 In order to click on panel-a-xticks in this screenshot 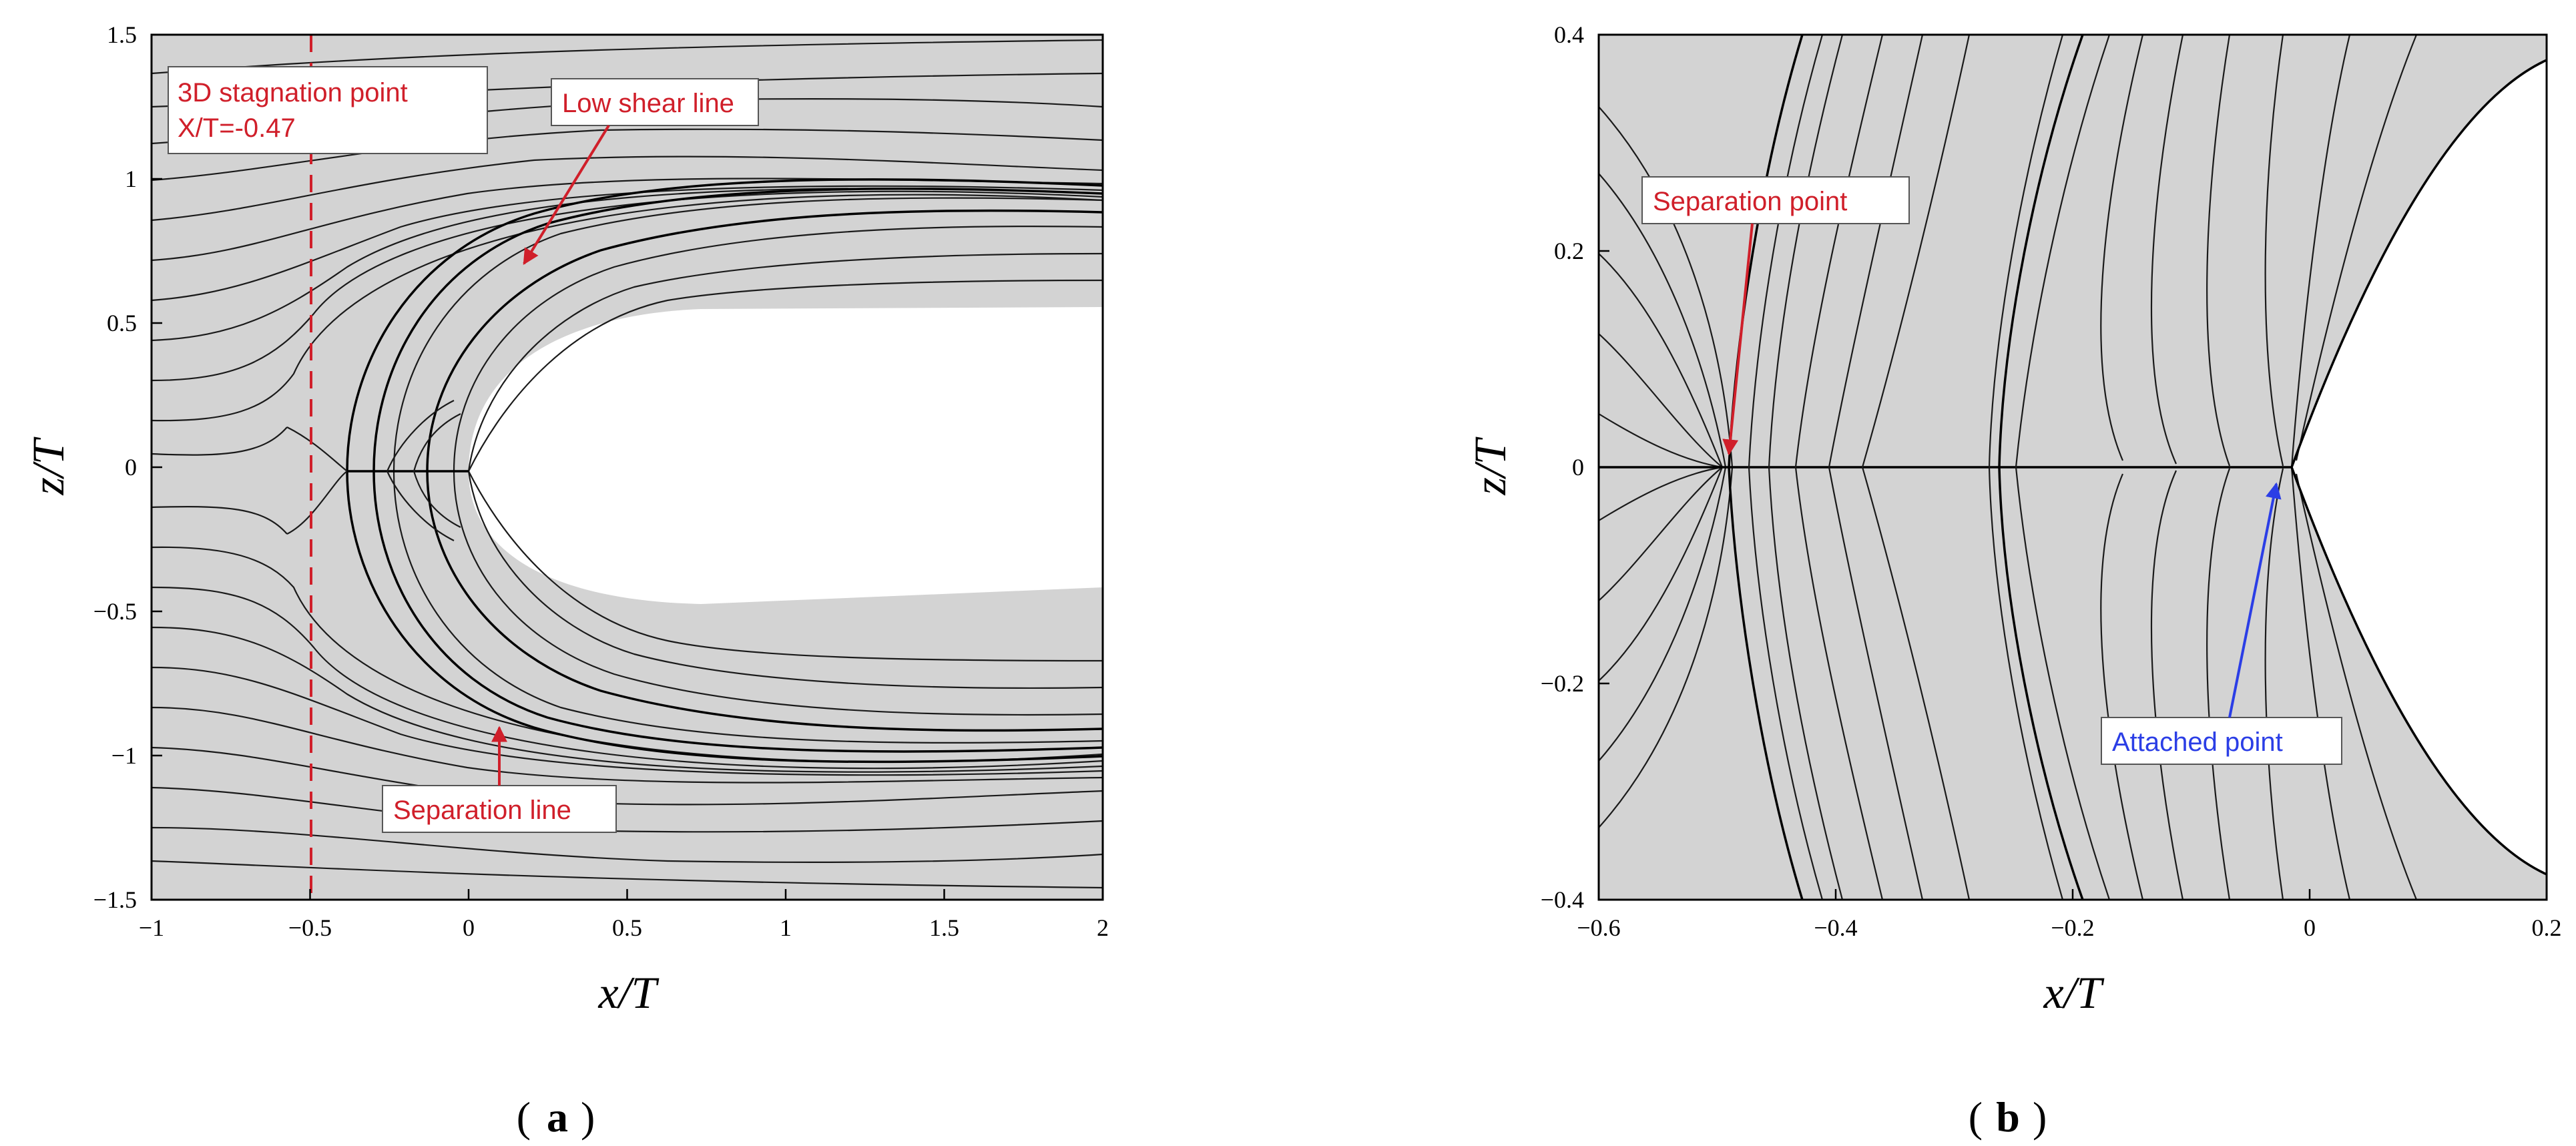, I will do `click(627, 894)`.